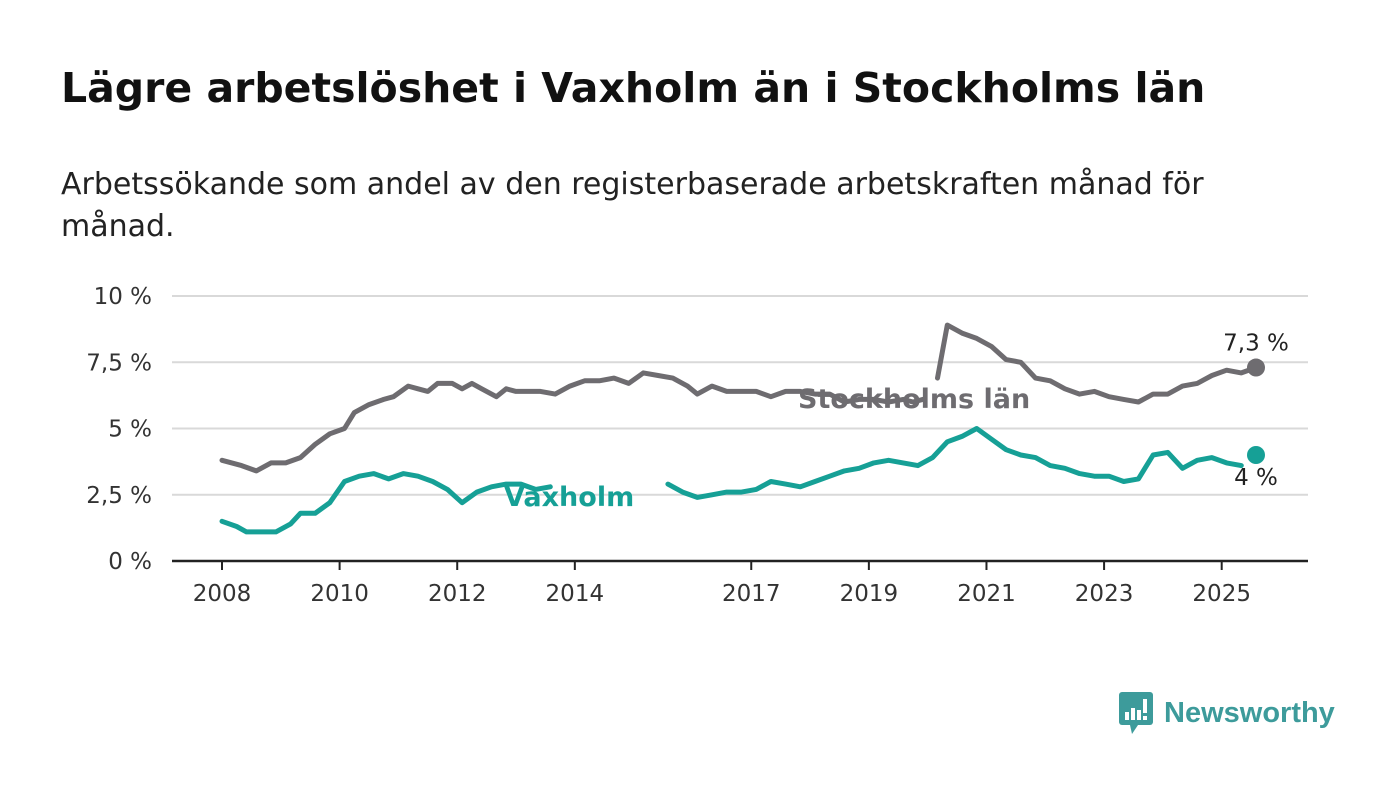 This screenshot has width=1400, height=794. I want to click on y-tick-label: 5 %, so click(130, 430).